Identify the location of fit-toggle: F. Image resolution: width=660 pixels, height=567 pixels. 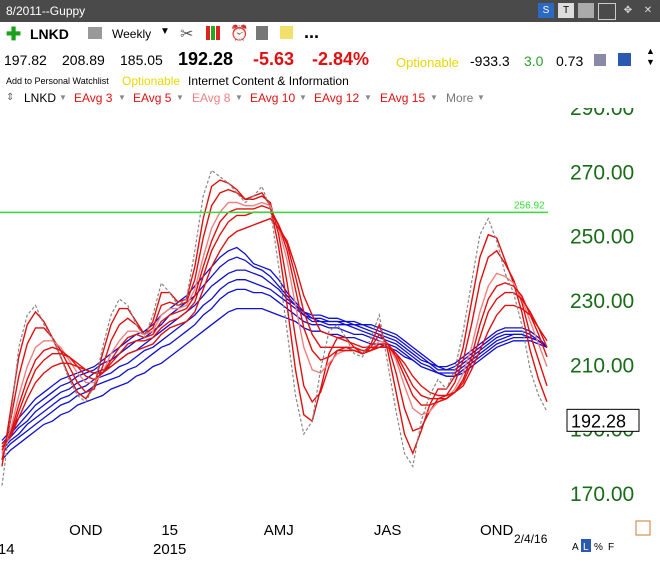
(611, 547).